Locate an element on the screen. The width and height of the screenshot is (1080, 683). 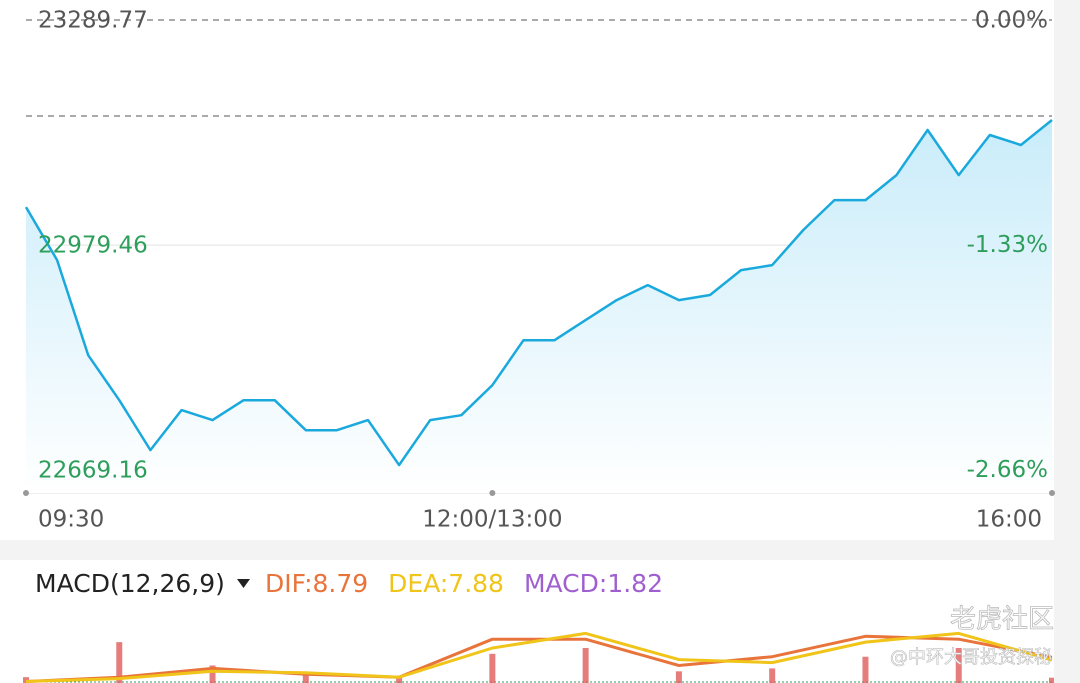
x-tick-label: 09:30 is located at coordinates (71, 520).